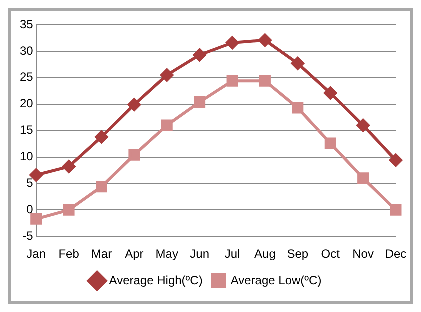 Image resolution: width=421 pixels, height=312 pixels. Describe the element at coordinates (363, 254) in the screenshot. I see `x-tick-label: Nov` at that location.